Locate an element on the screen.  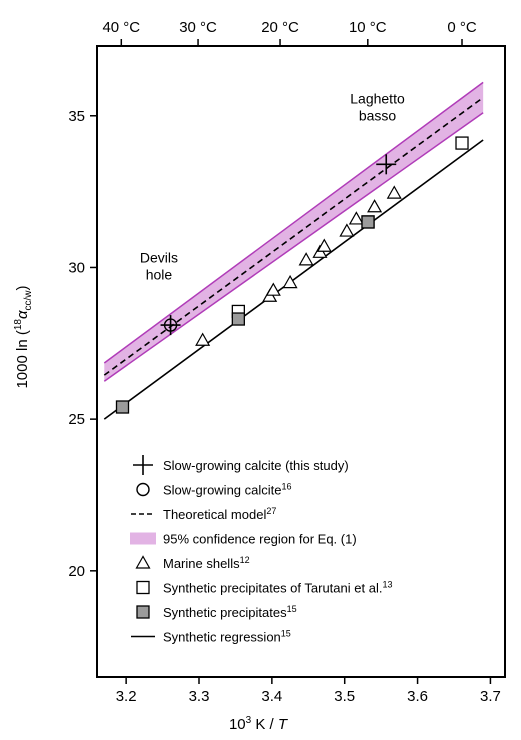
legend-triangle-symbol is located at coordinates (143, 562).